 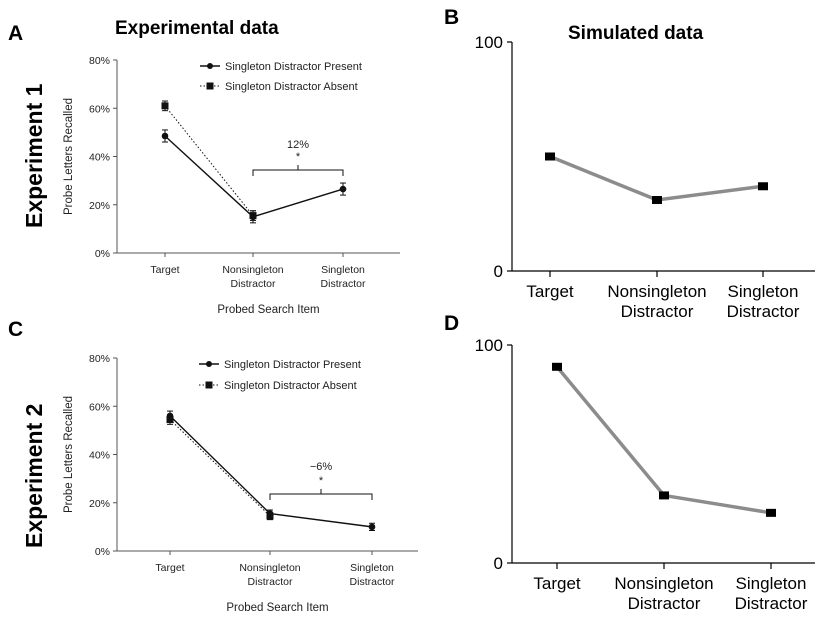 I want to click on heading-simulated: Simulated data, so click(x=636, y=33).